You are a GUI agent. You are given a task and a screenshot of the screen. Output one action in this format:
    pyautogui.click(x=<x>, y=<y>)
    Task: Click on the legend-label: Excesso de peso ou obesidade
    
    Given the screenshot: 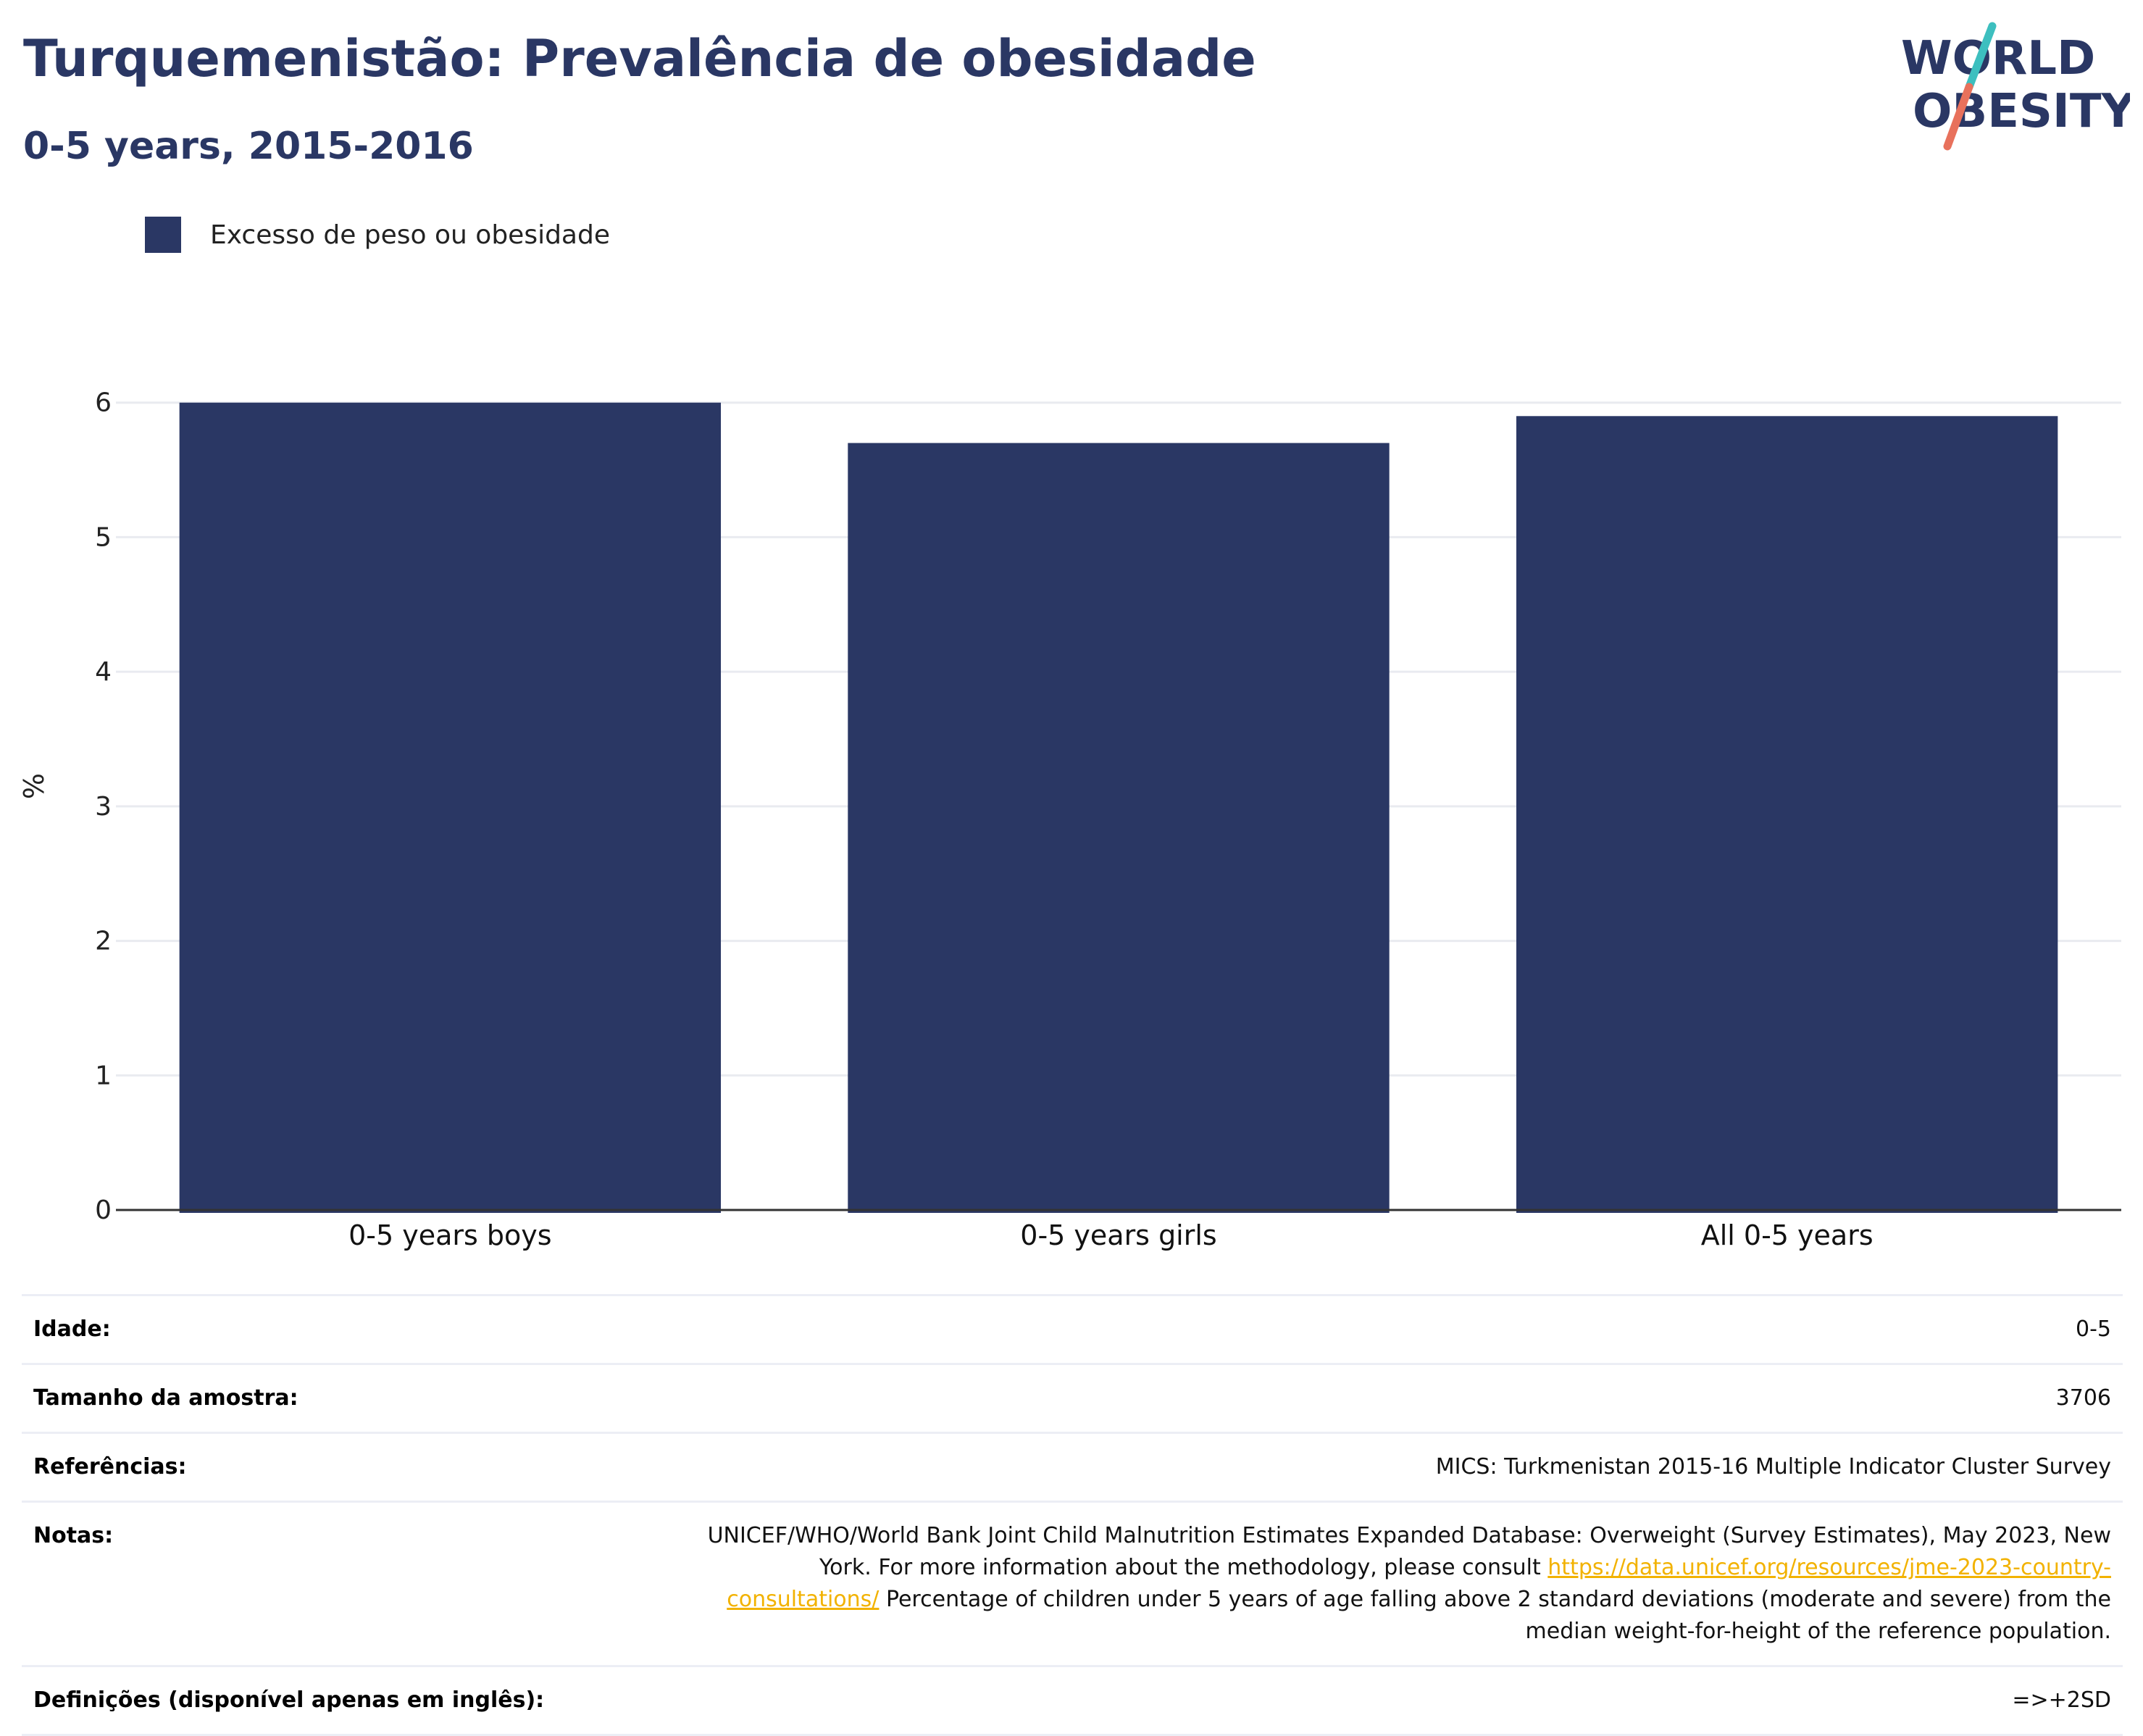 What is the action you would take?
    pyautogui.click(x=410, y=235)
    